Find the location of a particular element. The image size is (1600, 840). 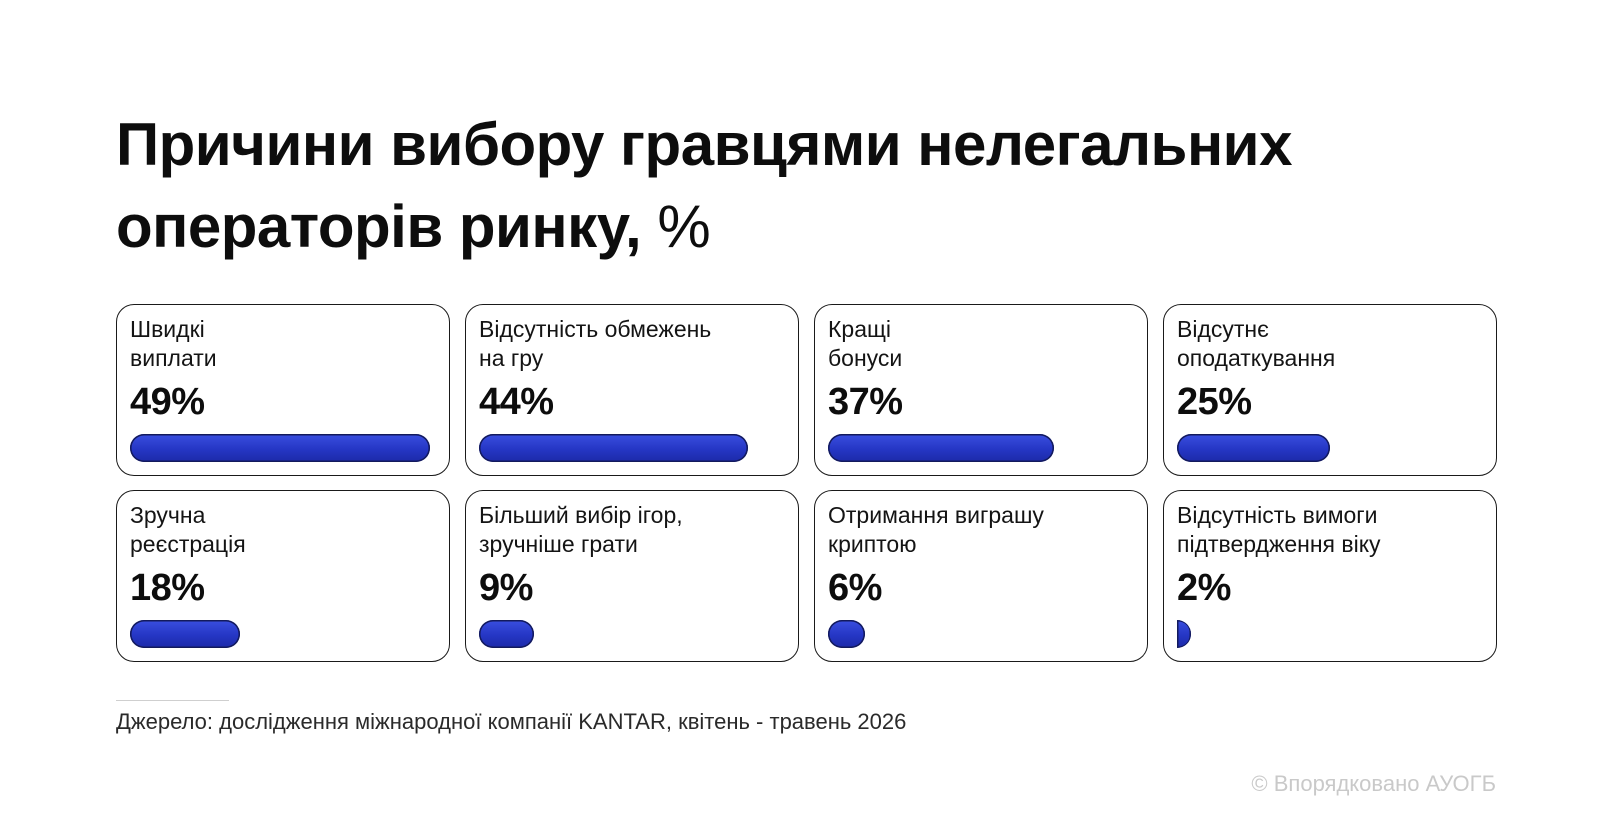

reason-card: Зручна реєстрація 18% is located at coordinates (283, 576).